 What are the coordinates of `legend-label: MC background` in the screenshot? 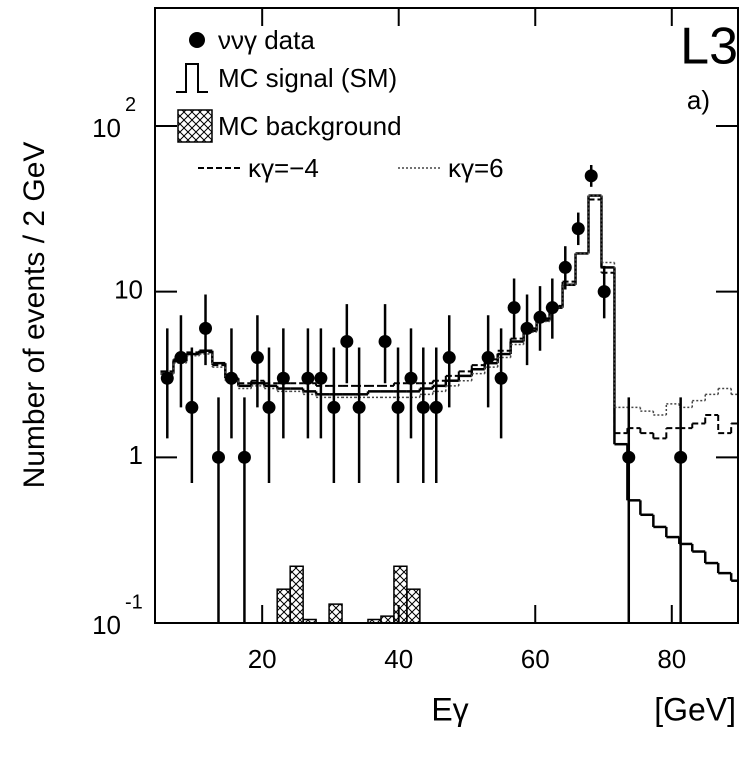 It's located at (310, 126).